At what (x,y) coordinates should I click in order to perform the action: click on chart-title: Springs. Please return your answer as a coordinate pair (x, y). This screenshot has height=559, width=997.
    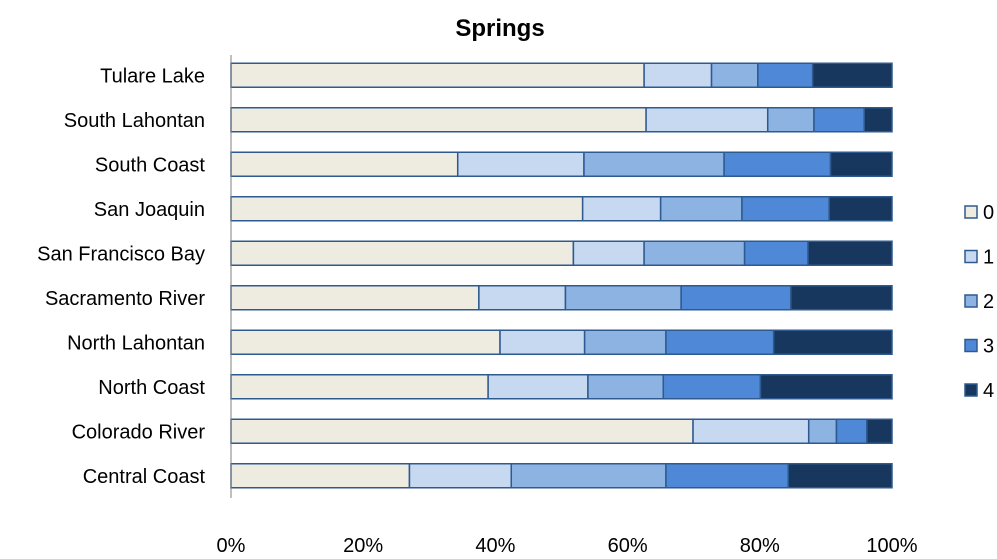
    Looking at the image, I should click on (499, 28).